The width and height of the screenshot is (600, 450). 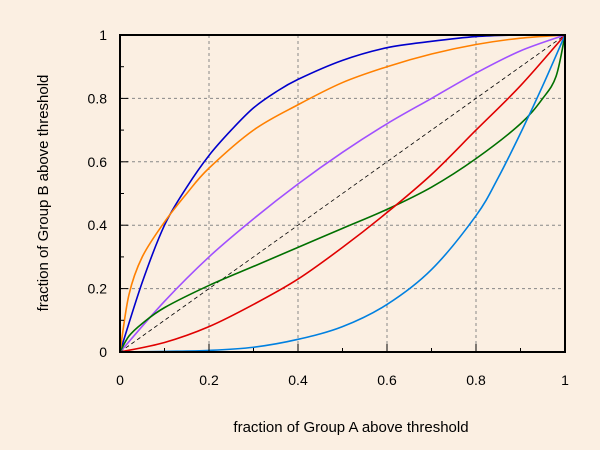 I want to click on y-tick-labels: 0 0.2 0.4 0.6 0.8 1, so click(x=98, y=193).